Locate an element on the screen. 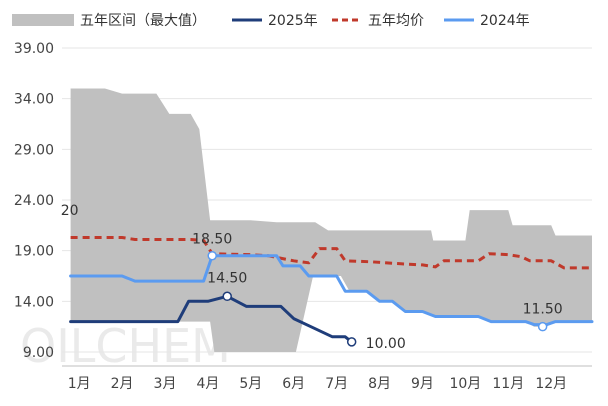 The width and height of the screenshot is (608, 406). x-tick-label: 7月 is located at coordinates (336, 384).